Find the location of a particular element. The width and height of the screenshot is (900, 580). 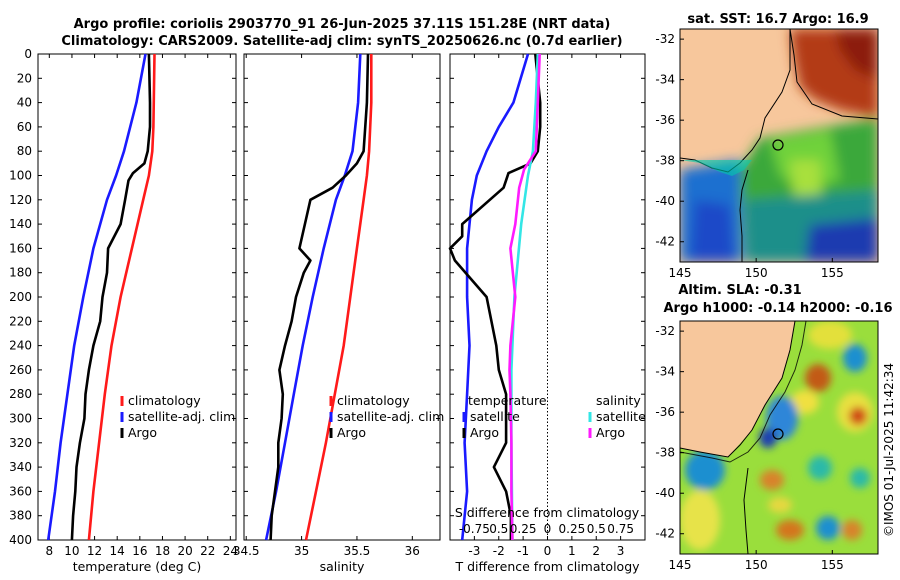

x-tick-label: 0 is located at coordinates (548, 551).